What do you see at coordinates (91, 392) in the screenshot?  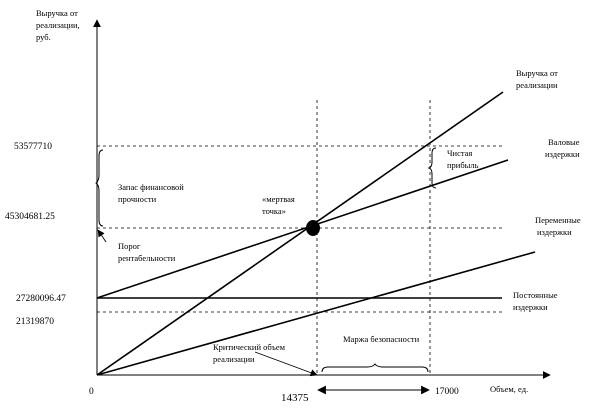 I see `origin-label: 0` at bounding box center [91, 392].